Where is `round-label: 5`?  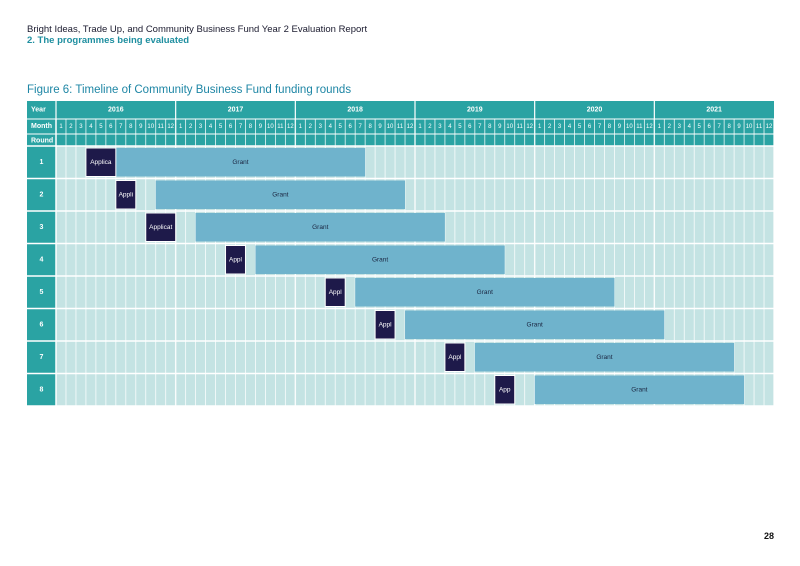
round-label: 5 is located at coordinates (42, 292).